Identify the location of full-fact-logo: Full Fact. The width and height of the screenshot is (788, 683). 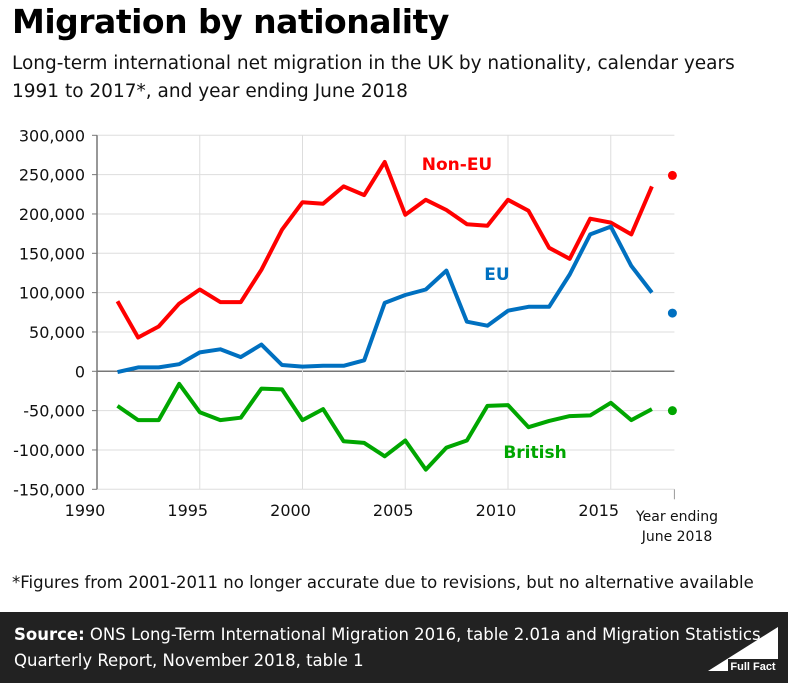
(743, 650).